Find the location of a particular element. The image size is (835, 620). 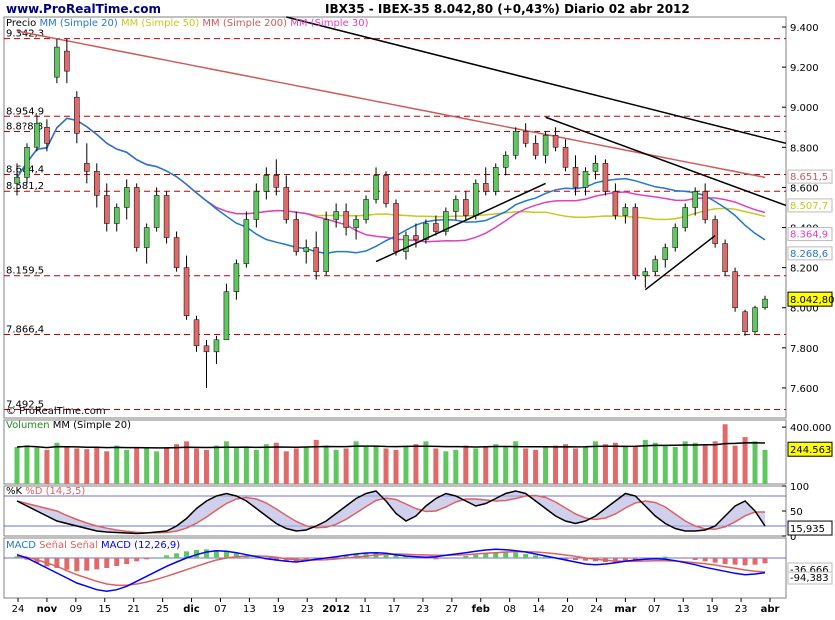

stoch-last-label: 15,935 is located at coordinates (807, 529).